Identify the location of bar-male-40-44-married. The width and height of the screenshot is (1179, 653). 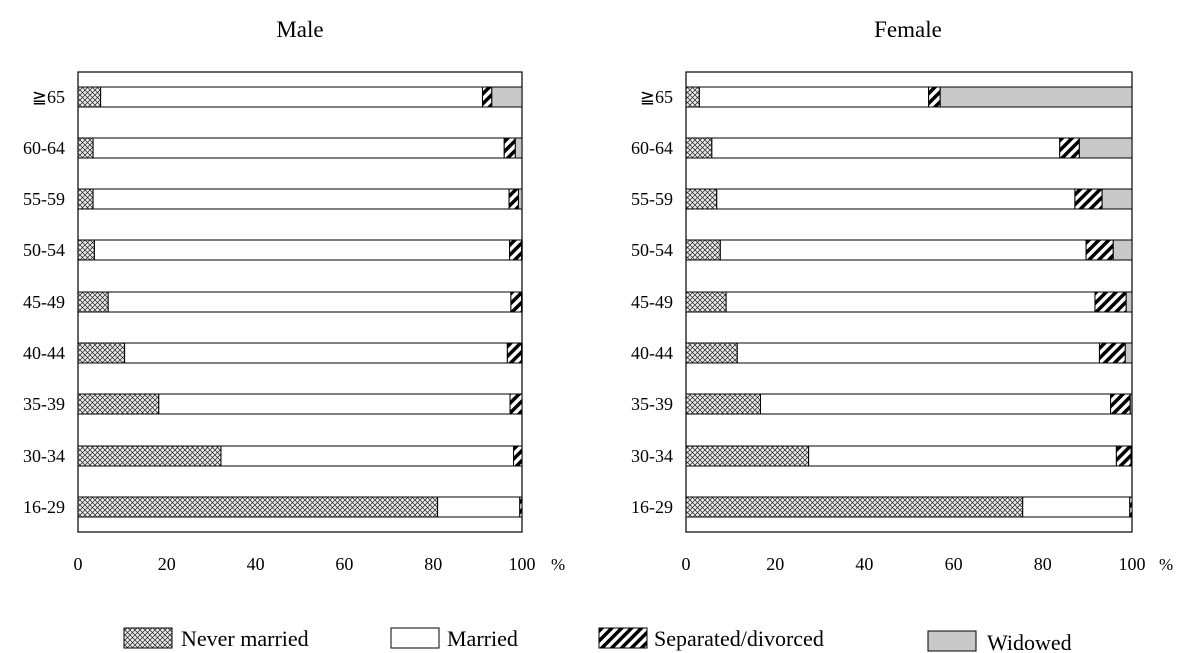
(316, 353).